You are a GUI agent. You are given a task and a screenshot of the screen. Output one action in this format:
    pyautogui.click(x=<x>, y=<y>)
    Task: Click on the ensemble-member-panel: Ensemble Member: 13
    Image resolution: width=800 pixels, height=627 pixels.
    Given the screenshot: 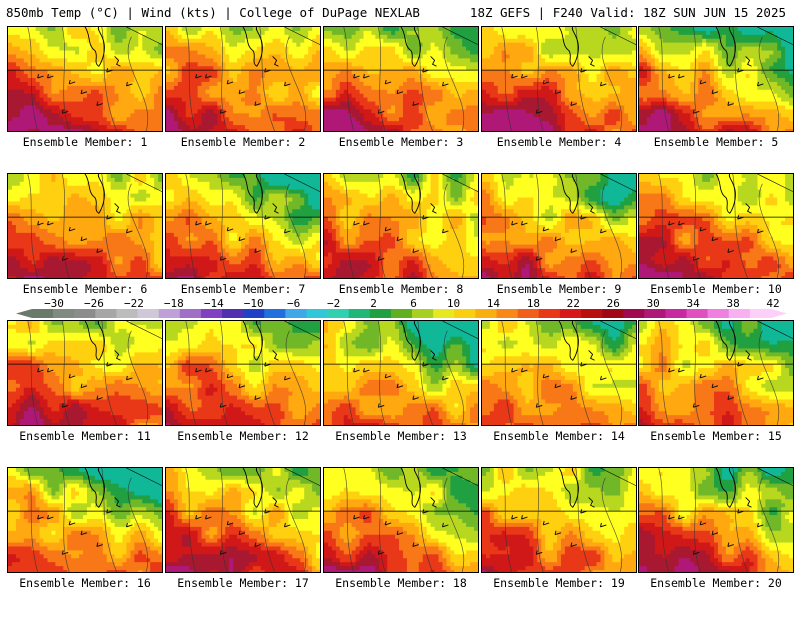 What is the action you would take?
    pyautogui.click(x=401, y=400)
    